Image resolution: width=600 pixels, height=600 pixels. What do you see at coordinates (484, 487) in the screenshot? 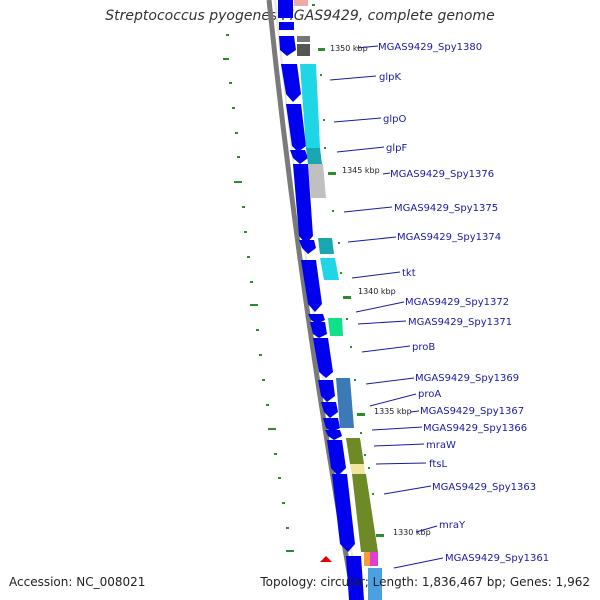
I see `gene-label: MGAS9429_Spy1363` at bounding box center [484, 487].